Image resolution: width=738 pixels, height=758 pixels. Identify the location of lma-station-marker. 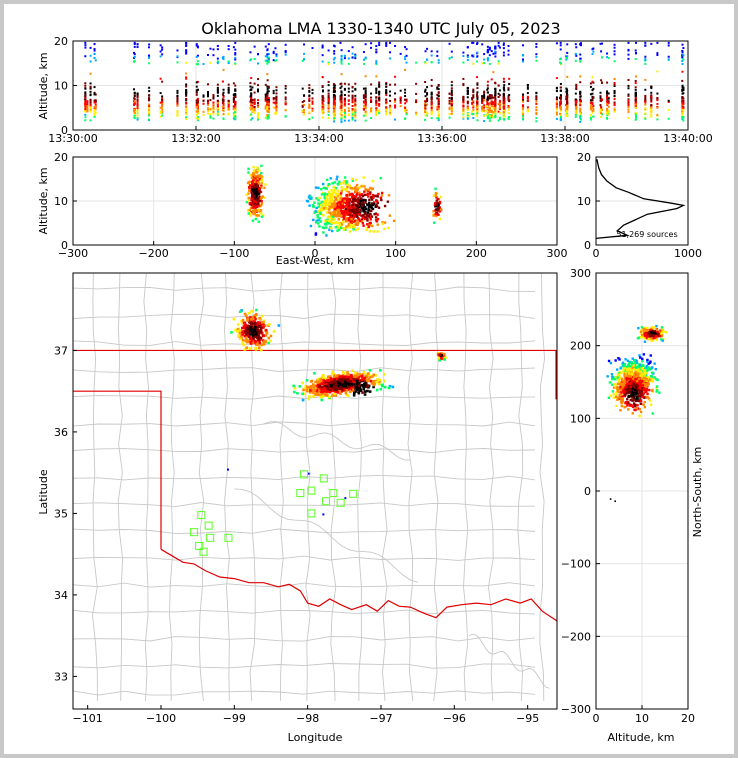
(340, 502).